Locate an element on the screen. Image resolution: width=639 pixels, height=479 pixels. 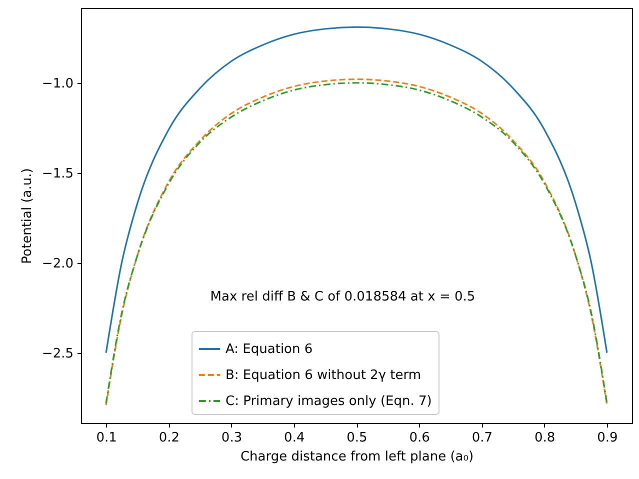
annotation: Max rel diff B & C of 0.018584 at x = 0.5 is located at coordinates (343, 296).